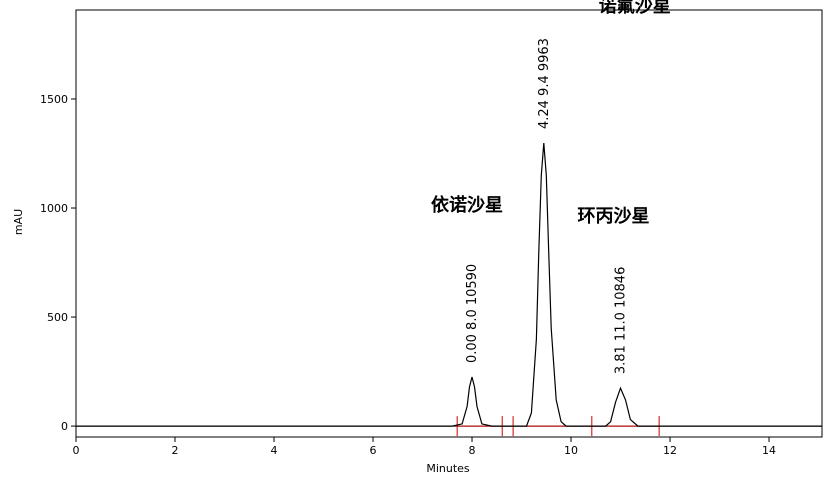  Describe the element at coordinates (467, 205) in the screenshot. I see `peak-name: 依诺沙星` at that location.